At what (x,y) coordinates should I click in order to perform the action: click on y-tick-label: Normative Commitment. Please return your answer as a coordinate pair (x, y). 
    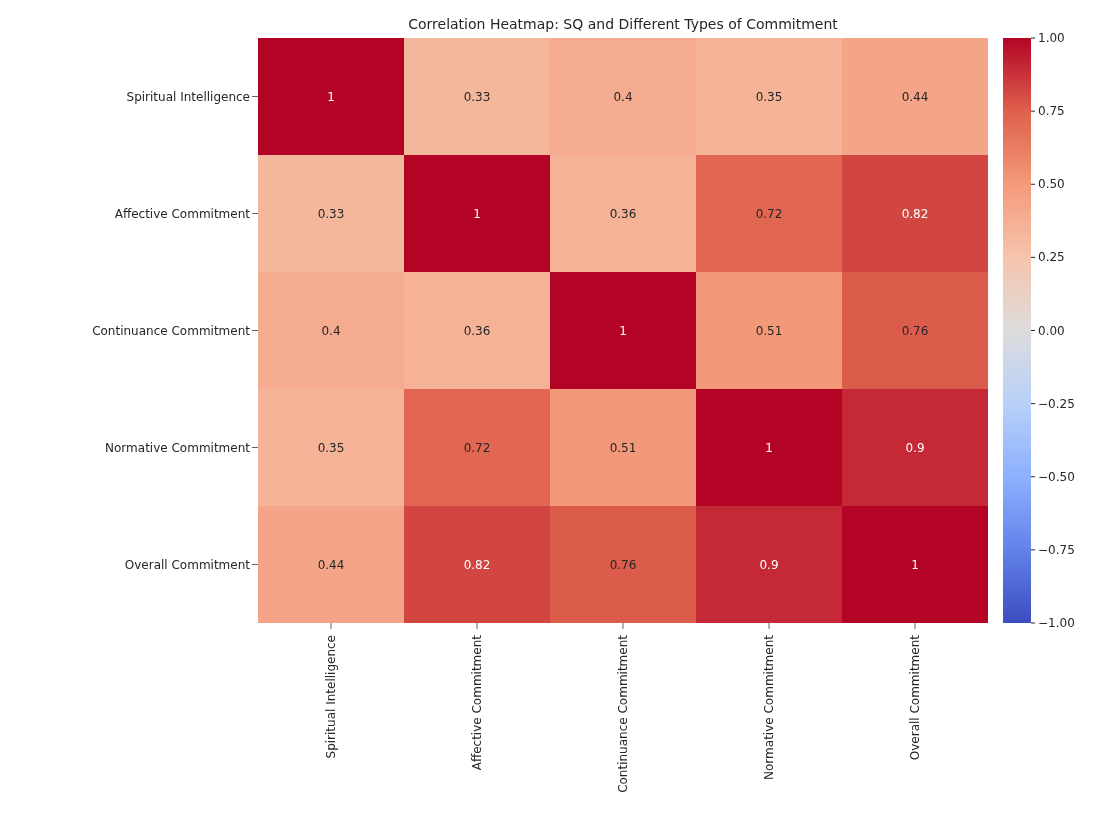
    Looking at the image, I should click on (178, 447).